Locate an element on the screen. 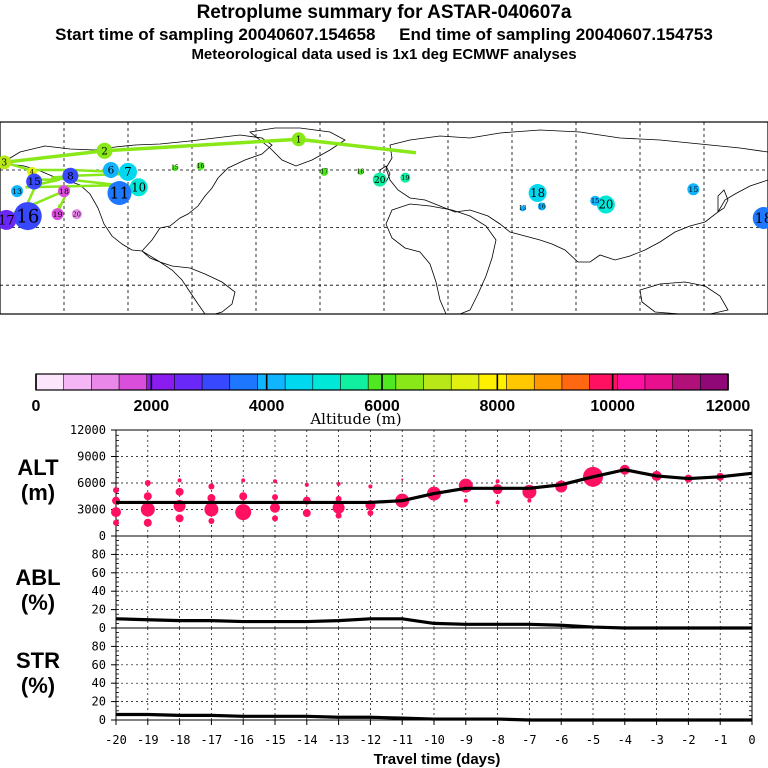 The height and width of the screenshot is (768, 768). alt-label: ALT is located at coordinates (38, 467).